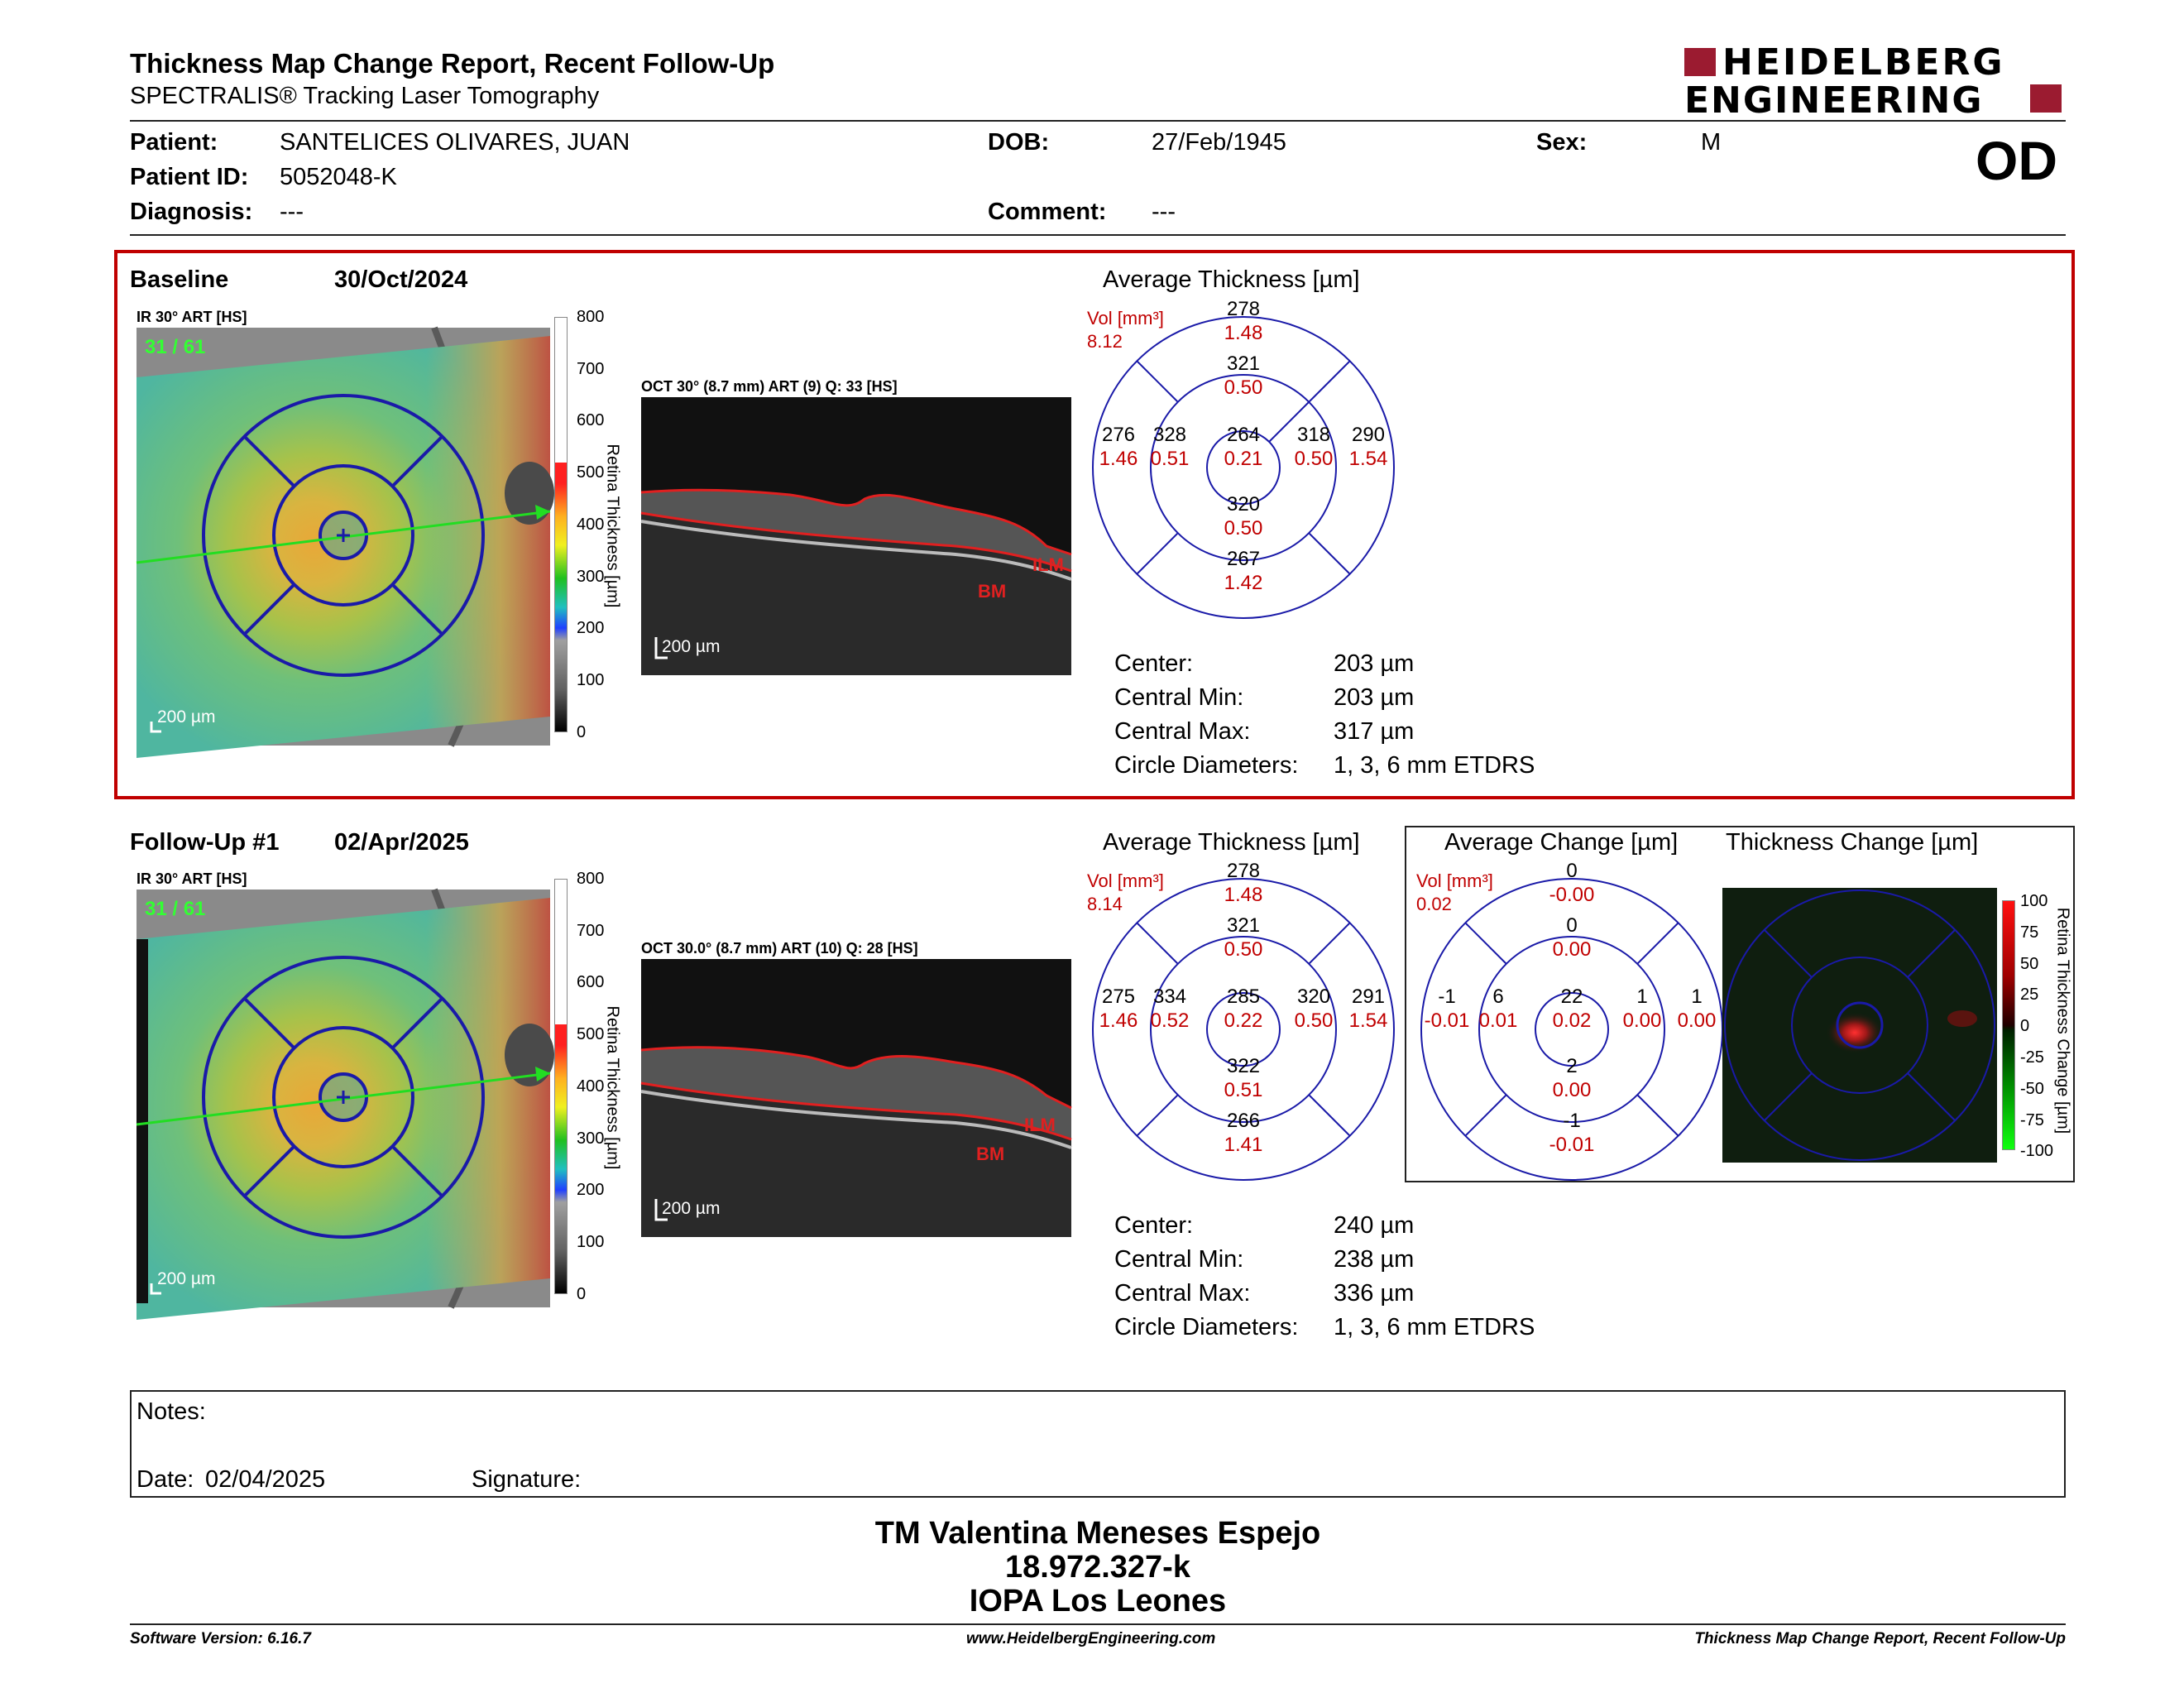 This screenshot has width=2184, height=1688. I want to click on followup-colorbar-title: Retina Thickness [µm], so click(612, 1087).